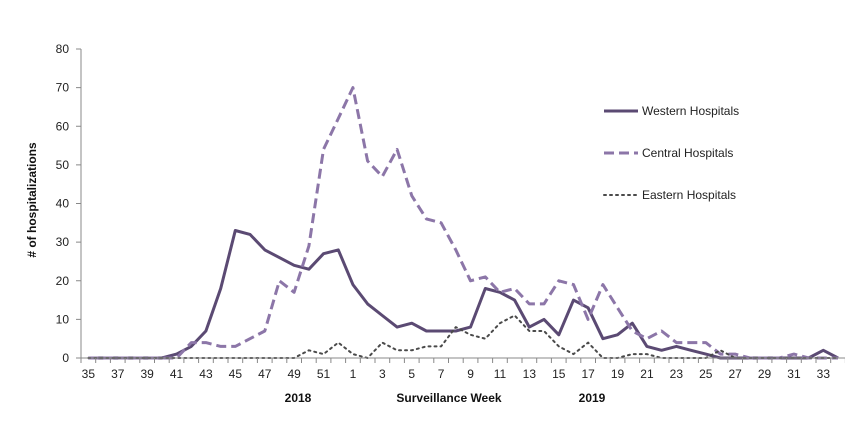 The height and width of the screenshot is (422, 845). What do you see at coordinates (690, 111) in the screenshot?
I see `legend-label: Western Hospitals` at bounding box center [690, 111].